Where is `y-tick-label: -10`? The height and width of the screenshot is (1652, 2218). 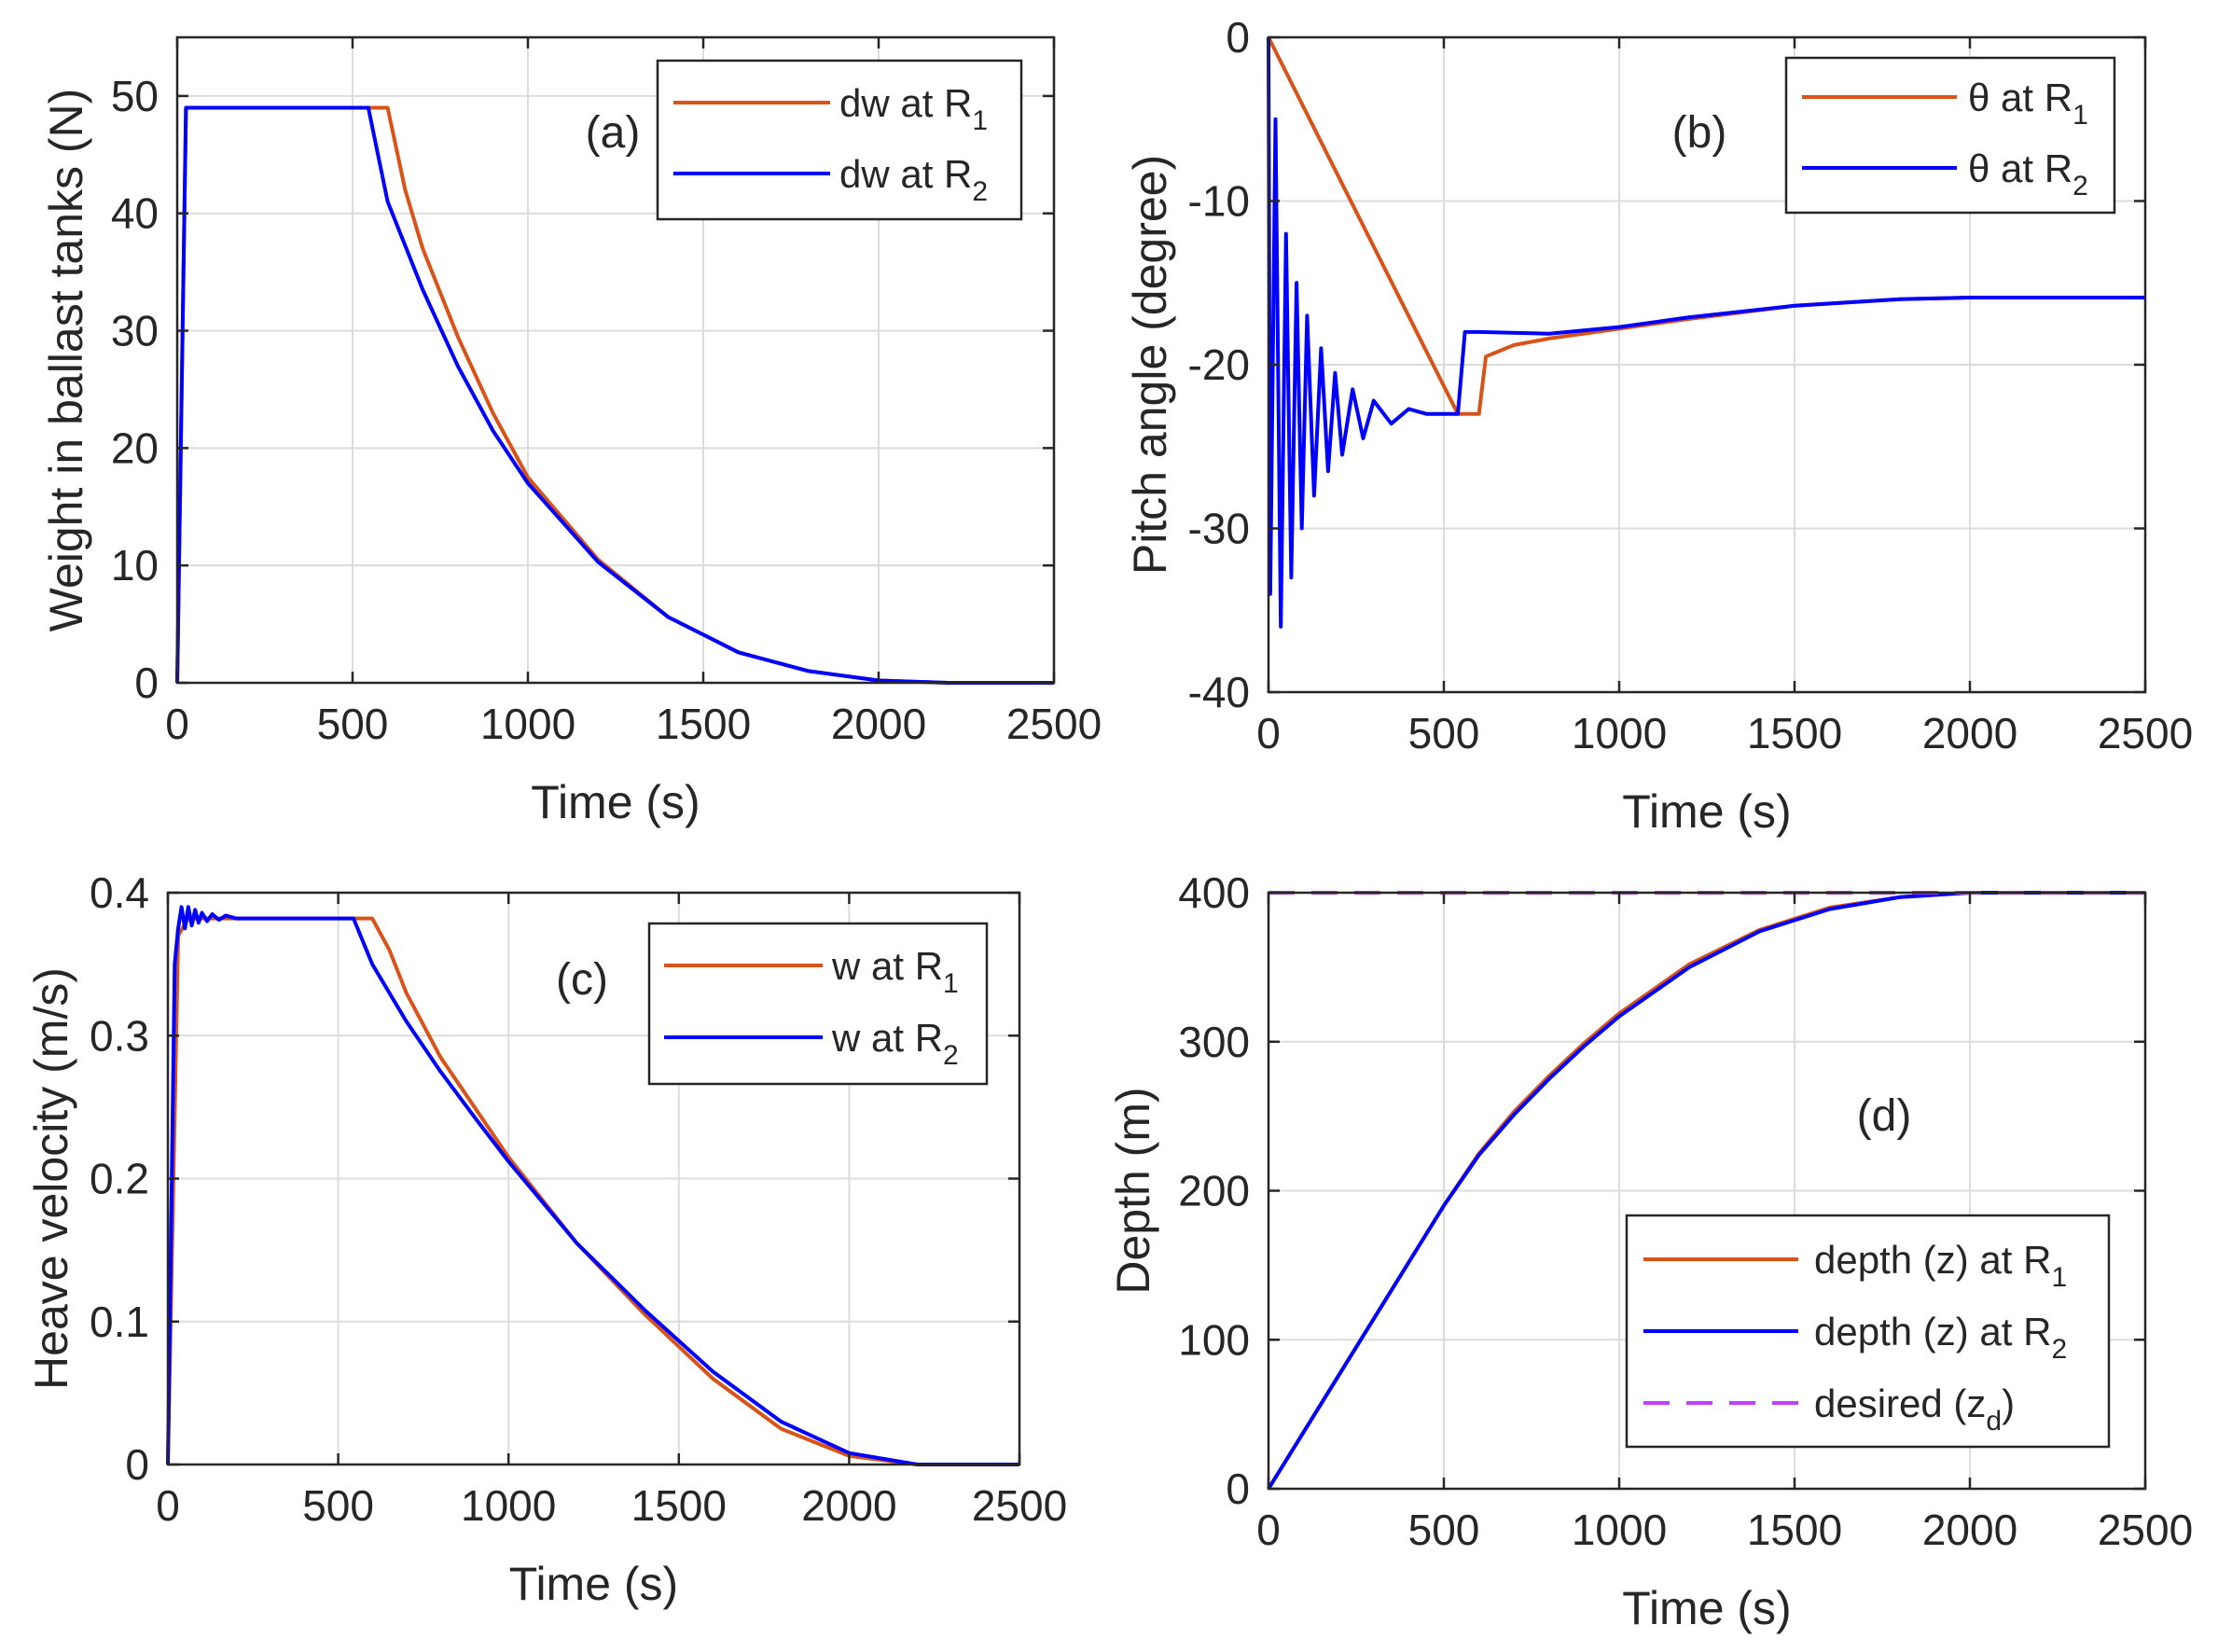 y-tick-label: -10 is located at coordinates (1219, 201).